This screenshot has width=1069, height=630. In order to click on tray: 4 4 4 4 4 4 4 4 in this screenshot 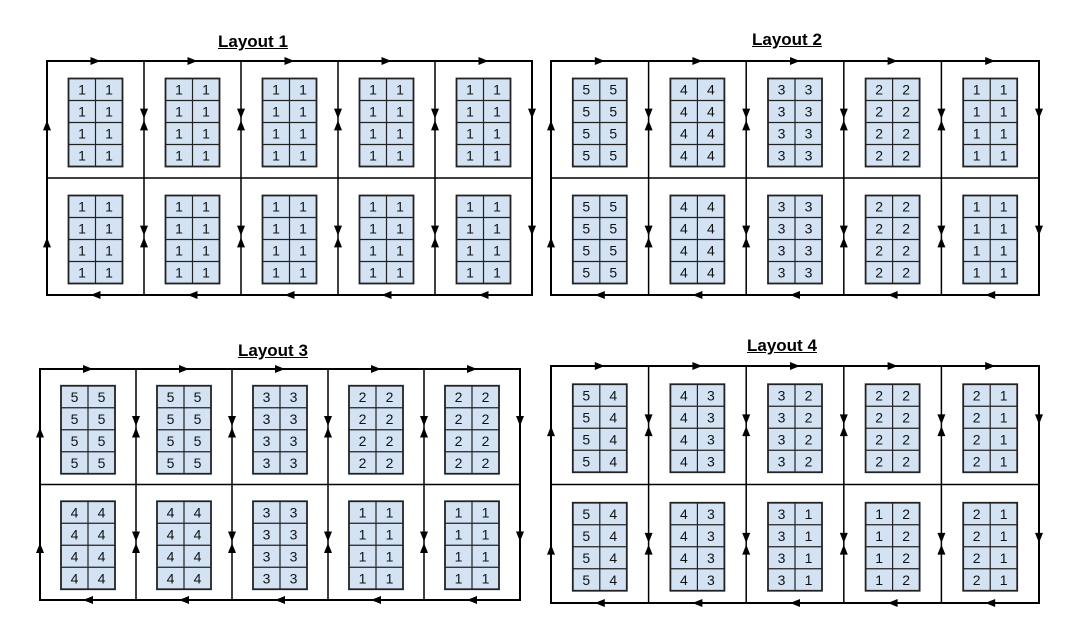, I will do `click(184, 545)`.